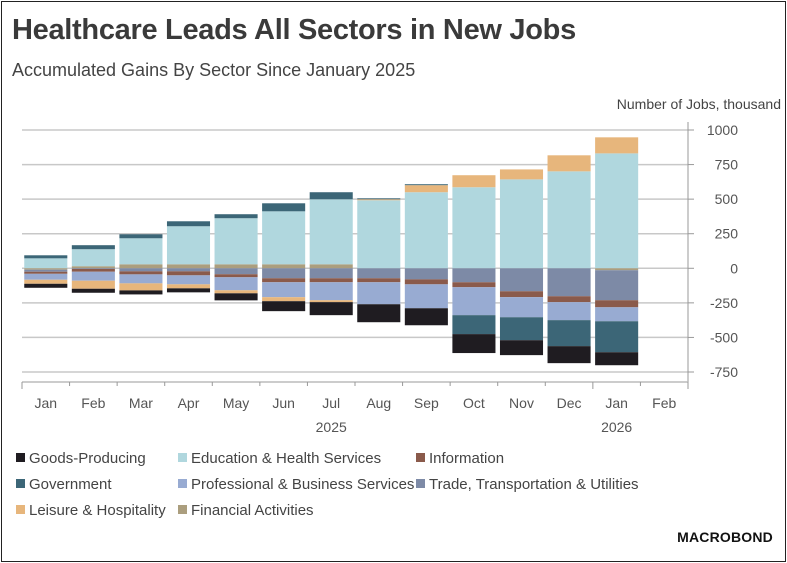 The image size is (787, 563). Describe the element at coordinates (70, 484) in the screenshot. I see `legend-label: Government` at that location.